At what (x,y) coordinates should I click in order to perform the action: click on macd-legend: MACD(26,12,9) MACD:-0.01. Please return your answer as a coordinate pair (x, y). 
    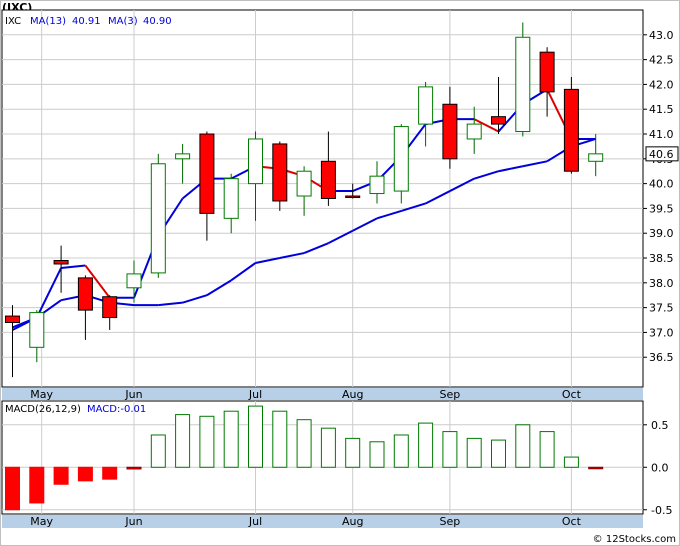
    Looking at the image, I should click on (75, 409).